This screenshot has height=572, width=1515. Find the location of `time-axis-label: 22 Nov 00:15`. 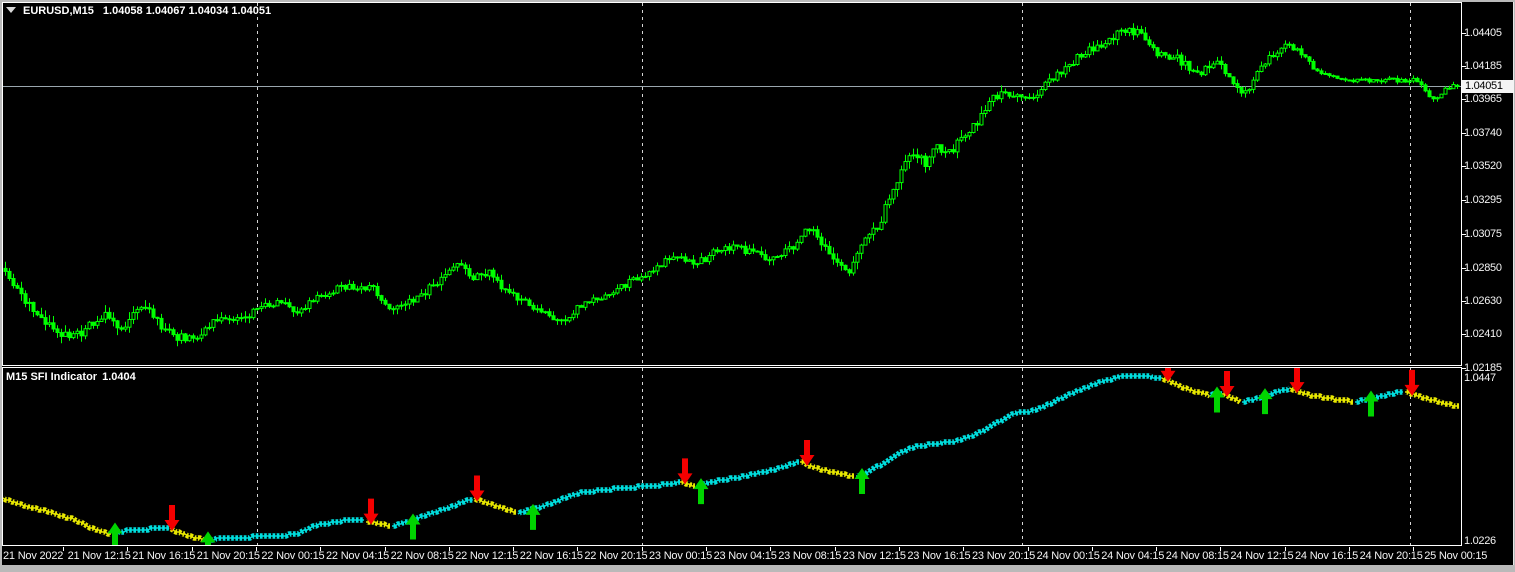

time-axis-label: 22 Nov 00:15 is located at coordinates (293, 556).